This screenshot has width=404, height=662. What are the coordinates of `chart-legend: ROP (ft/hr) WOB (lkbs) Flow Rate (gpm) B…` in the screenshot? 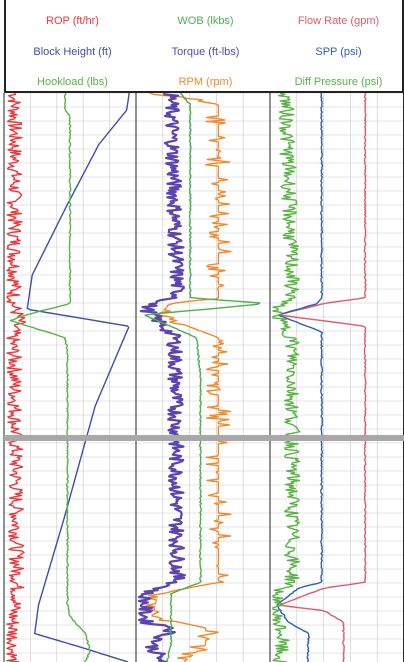 It's located at (204, 46).